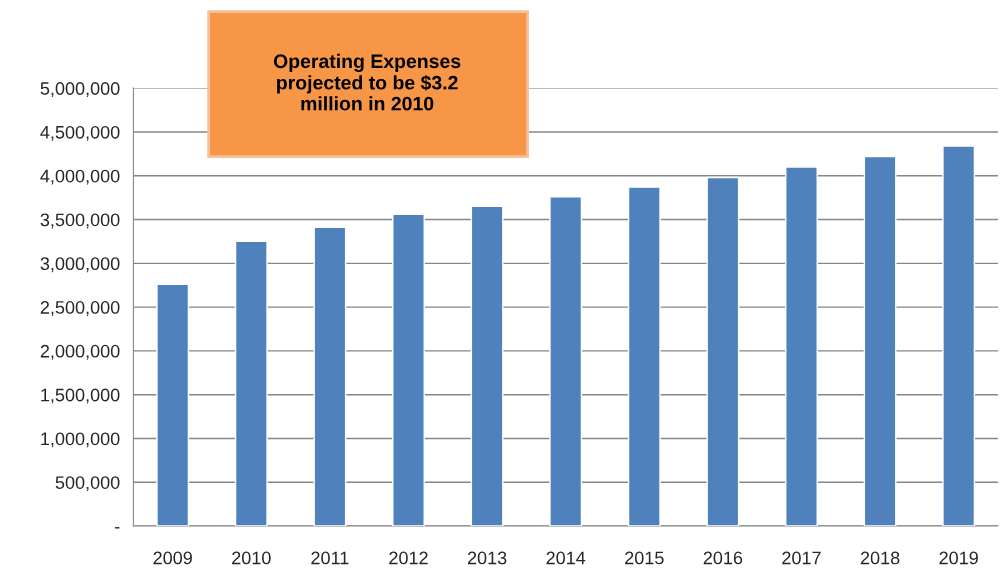 The height and width of the screenshot is (580, 1003). Describe the element at coordinates (80, 265) in the screenshot. I see `y-tick-label: 3,000,000` at that location.